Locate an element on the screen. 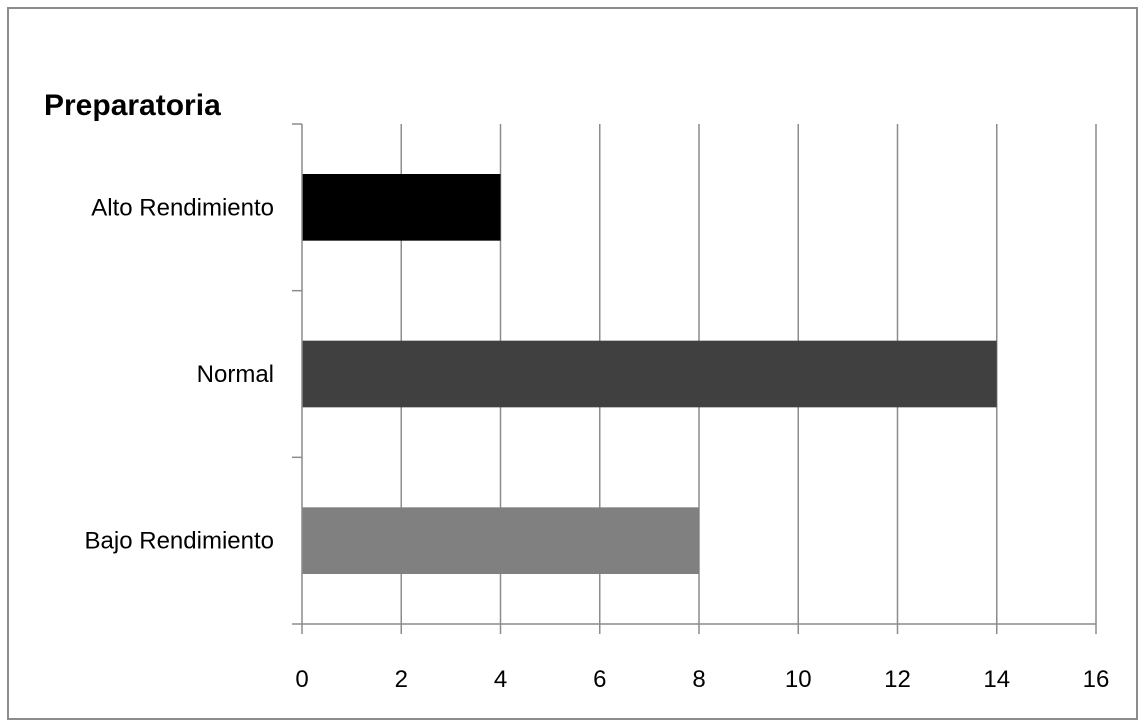  x-tick-label-16: 16 is located at coordinates (1096, 679).